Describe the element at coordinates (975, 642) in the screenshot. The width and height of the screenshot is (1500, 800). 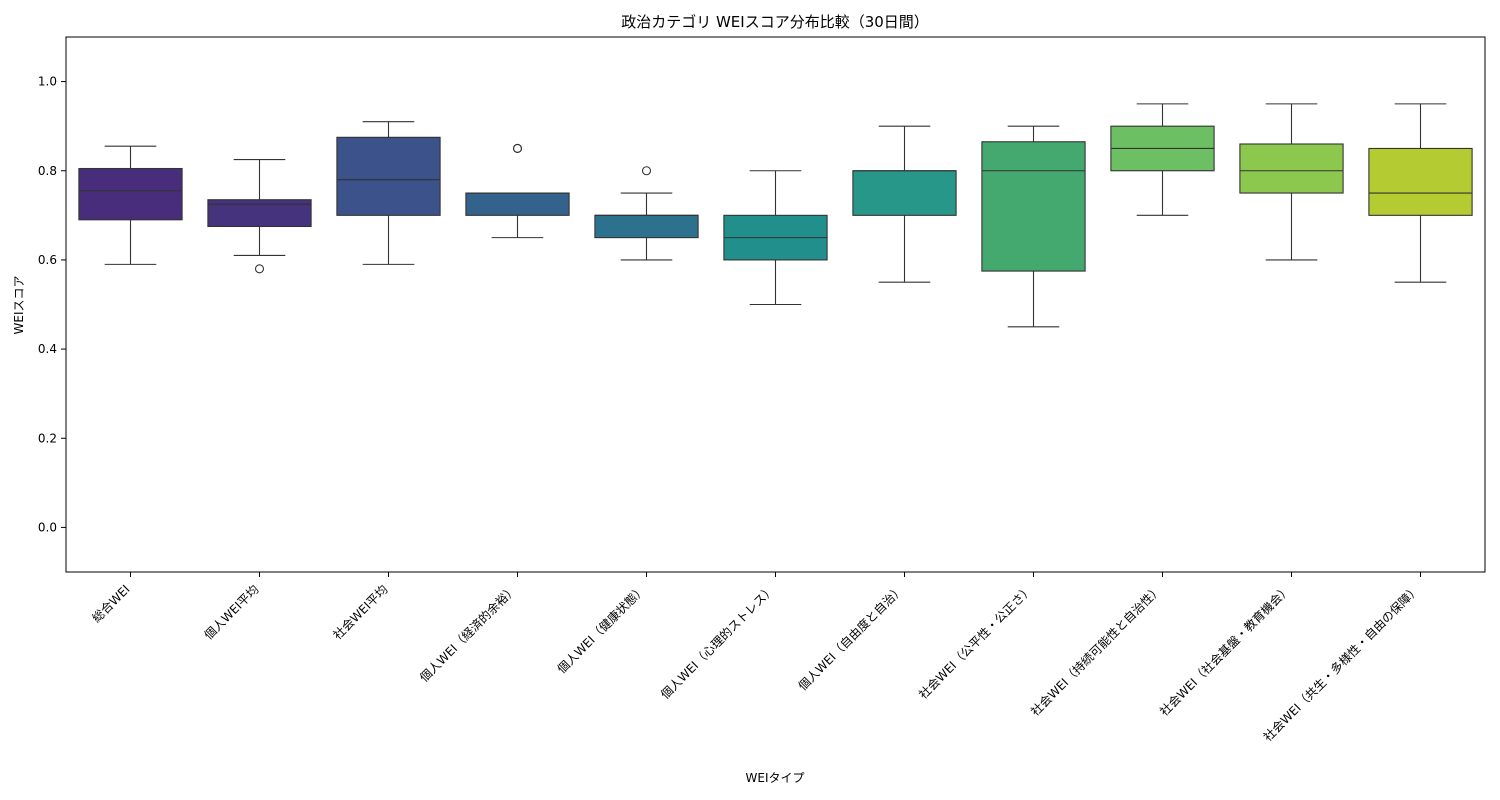
I see `x-tick-label: 社会WEI（公平性・公正さ）` at that location.